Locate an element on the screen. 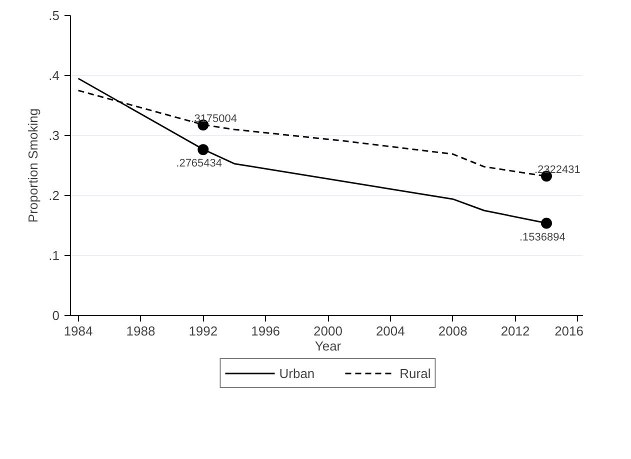 This screenshot has height=459, width=631. y-tick-label: .1 is located at coordinates (54, 255).